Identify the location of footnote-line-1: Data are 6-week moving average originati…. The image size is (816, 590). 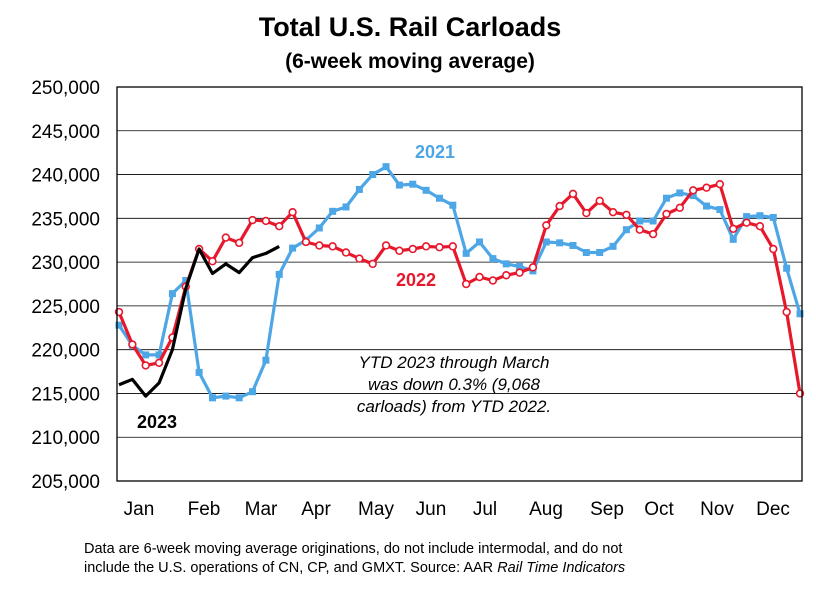
(353, 549).